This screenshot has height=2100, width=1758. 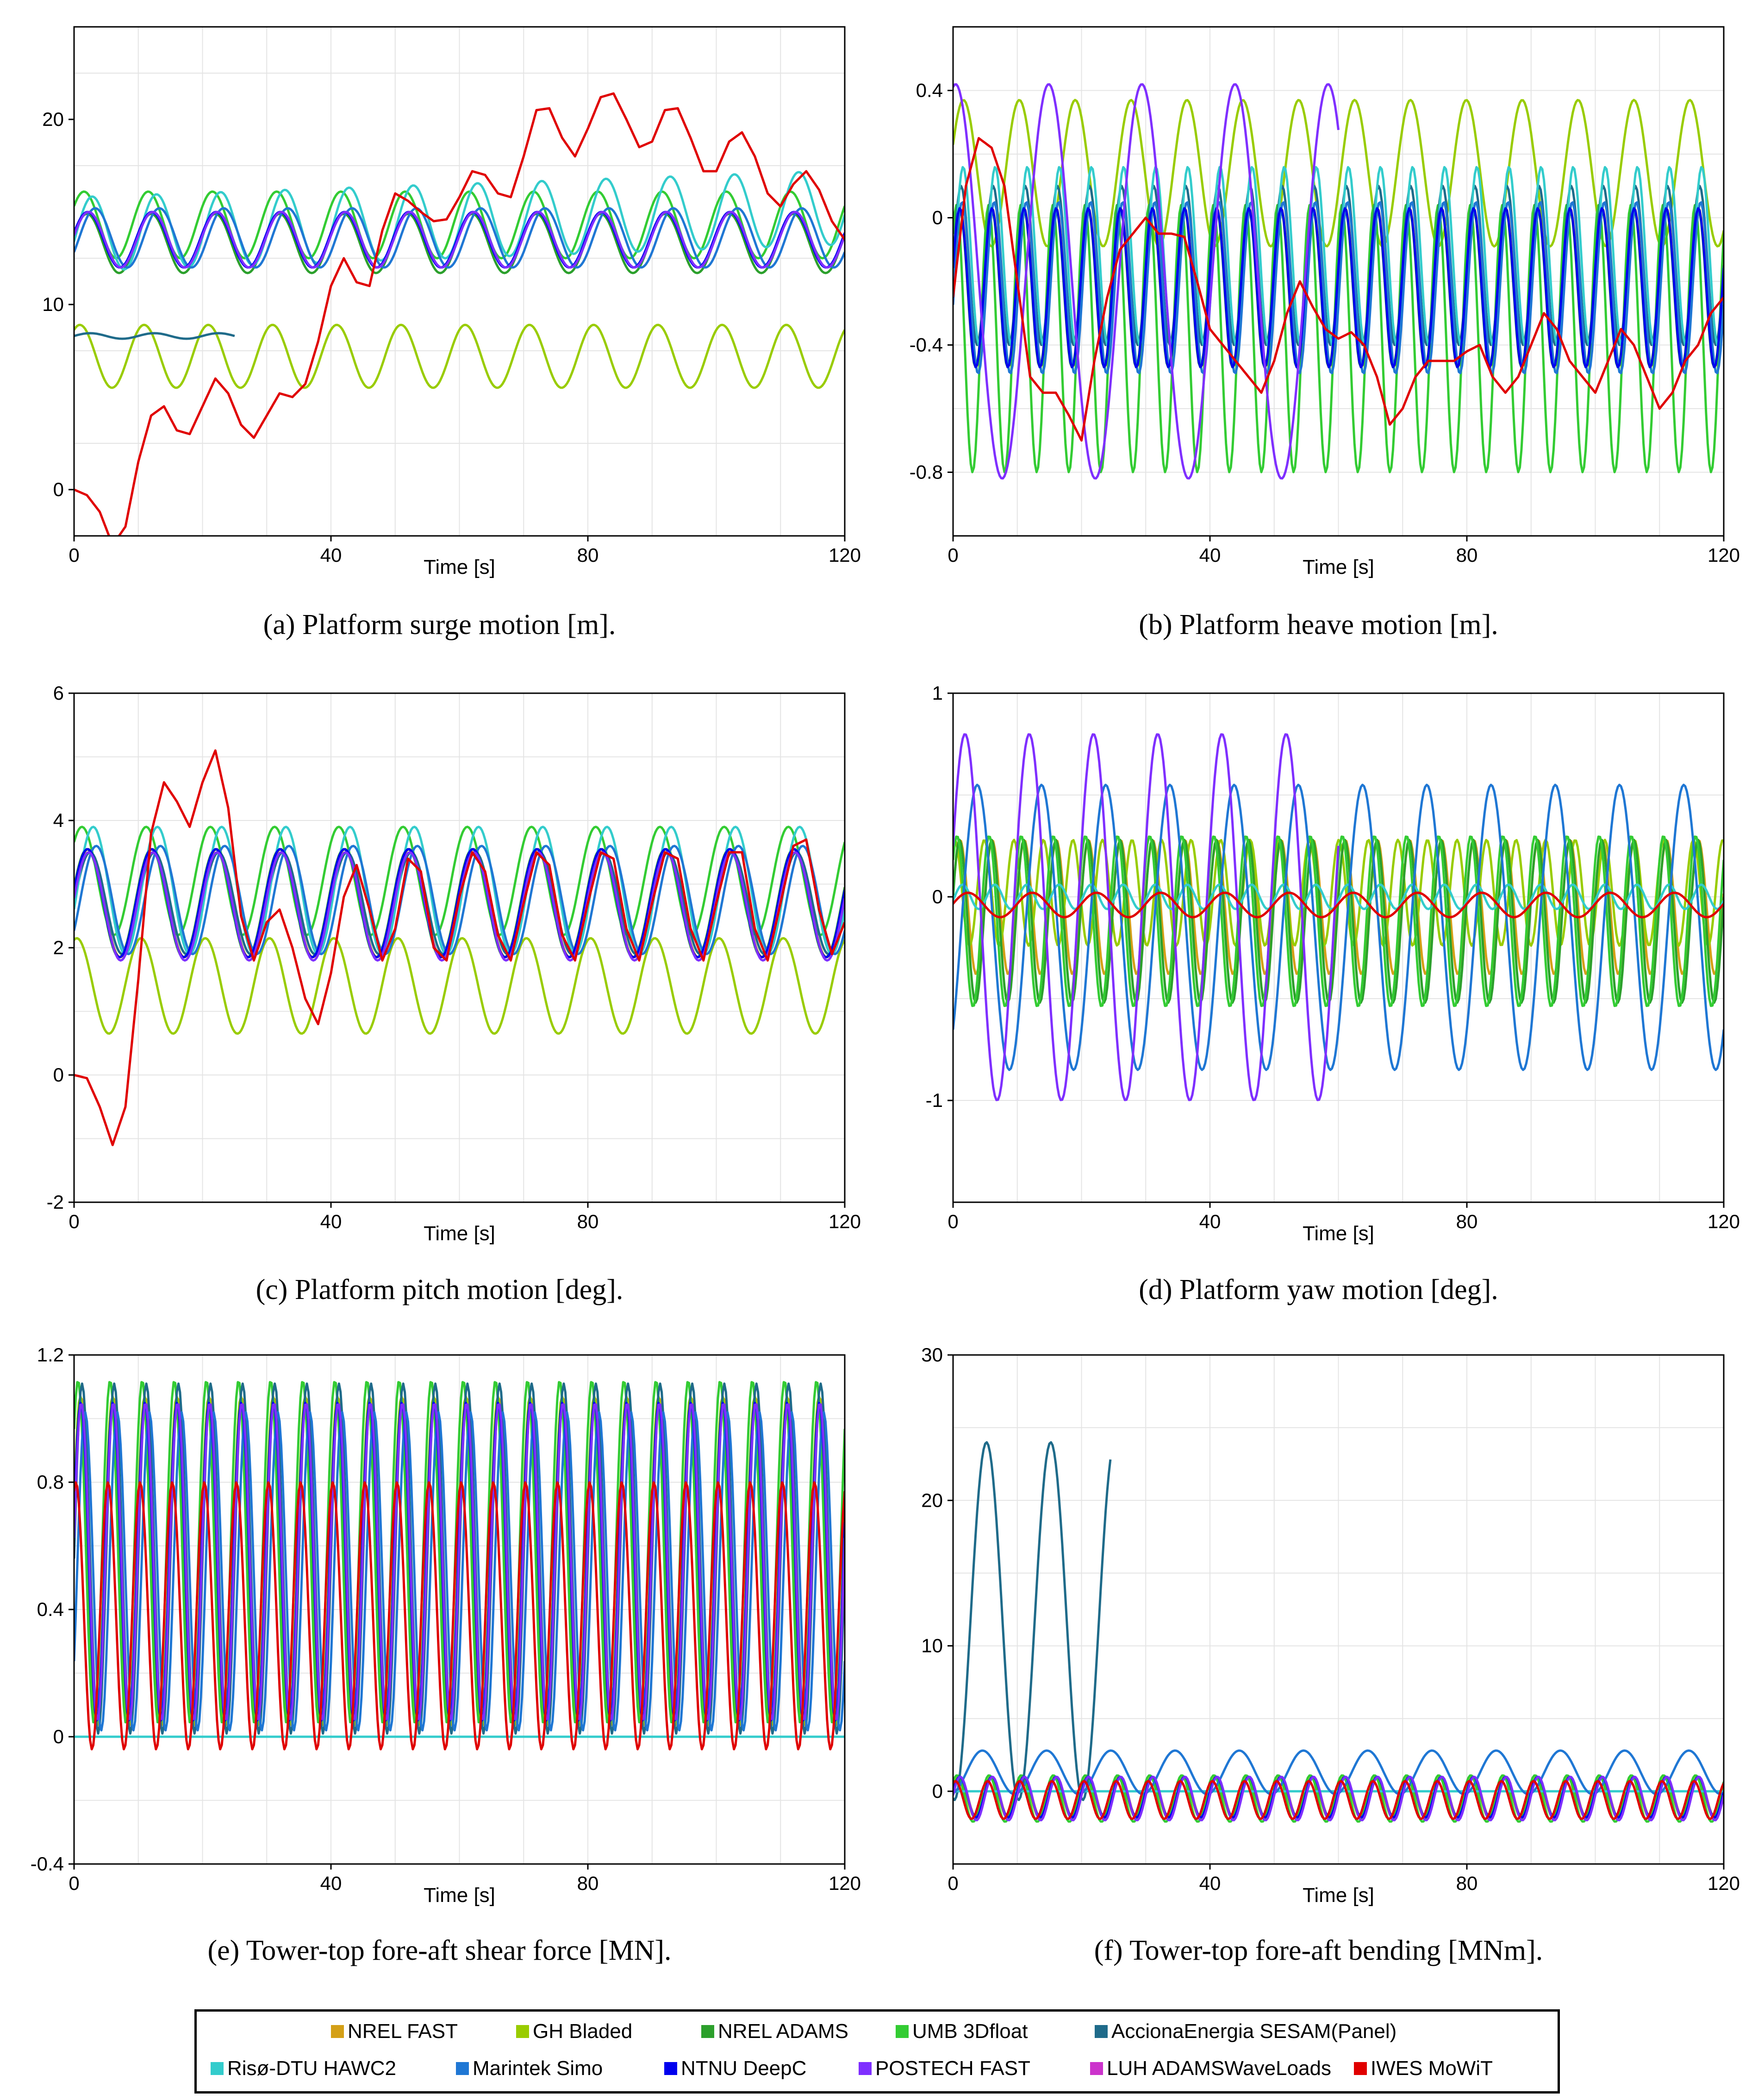 I want to click on y-tick-label: -0.8, so click(x=926, y=472).